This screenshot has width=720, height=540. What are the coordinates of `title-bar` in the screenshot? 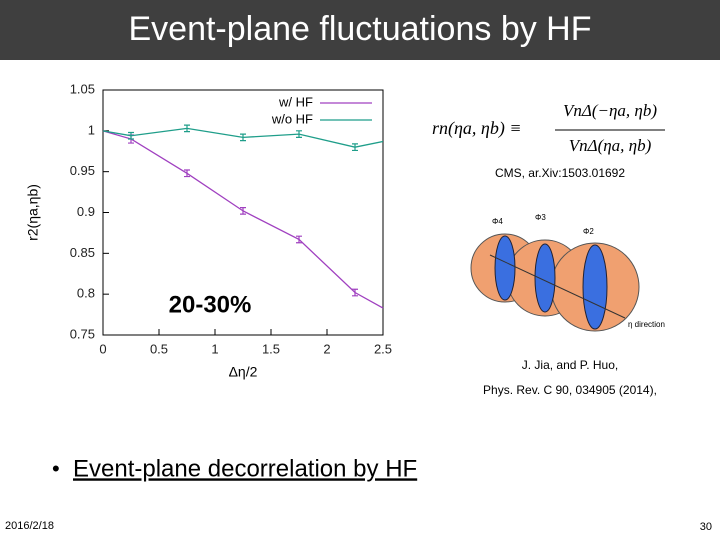 It's located at (360, 30).